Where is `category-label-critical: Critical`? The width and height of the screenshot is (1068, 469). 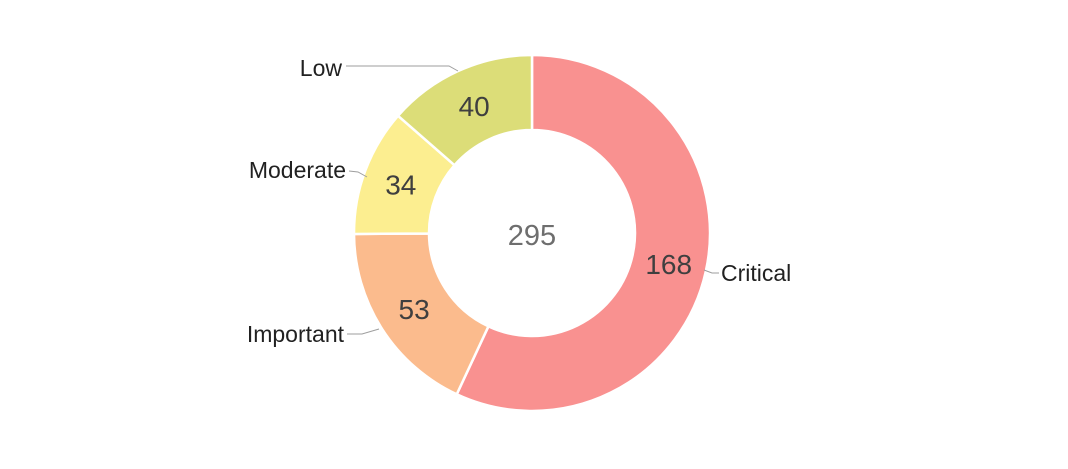
category-label-critical: Critical is located at coordinates (756, 273).